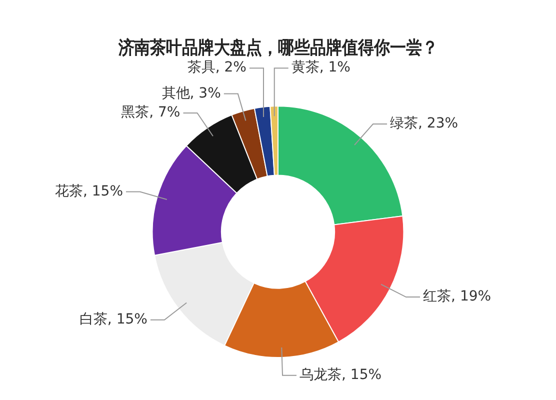 Image resolution: width=556 pixels, height=400 pixels. Describe the element at coordinates (191, 93) in the screenshot. I see `slice-label: 其他, 3%` at that location.